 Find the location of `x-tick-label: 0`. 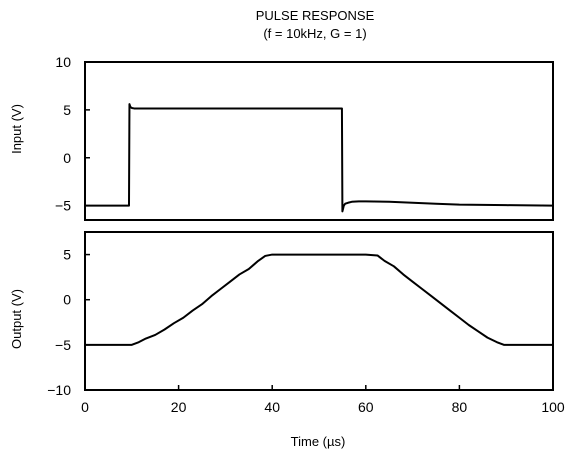

x-tick-label: 0 is located at coordinates (85, 407).